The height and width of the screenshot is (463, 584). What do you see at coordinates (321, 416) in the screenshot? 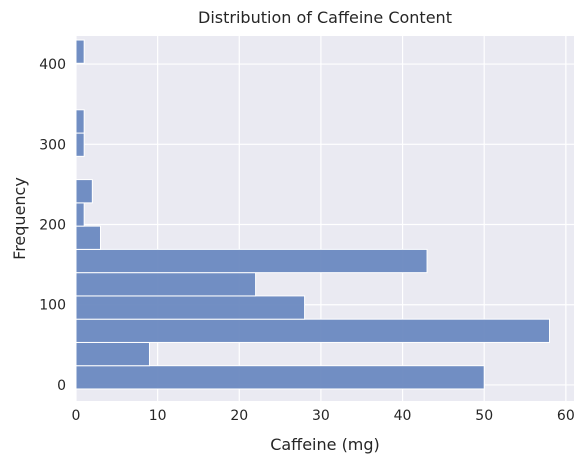
I see `x-tick-label: 30` at bounding box center [321, 416].